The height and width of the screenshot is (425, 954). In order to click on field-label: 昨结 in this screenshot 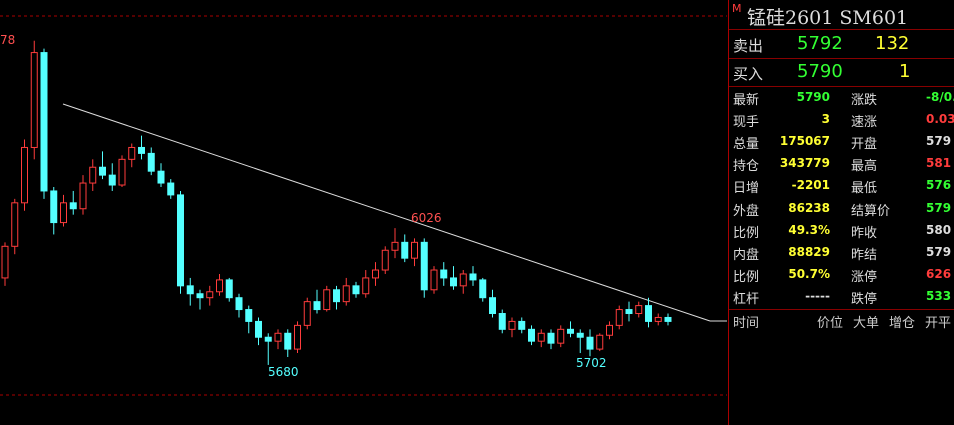, I will do `click(864, 255)`.